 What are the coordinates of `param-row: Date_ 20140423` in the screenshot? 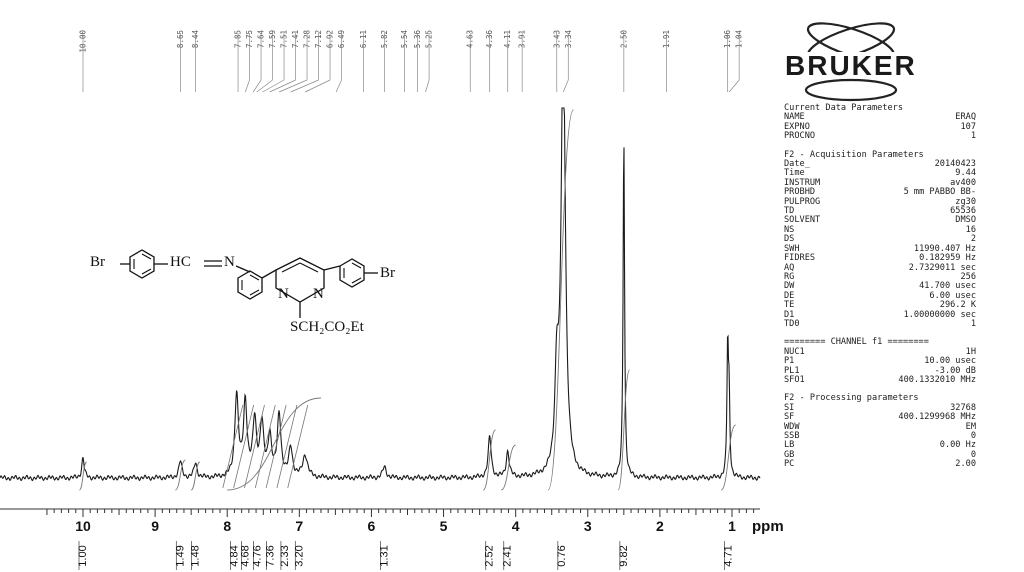 It's located at (880, 164).